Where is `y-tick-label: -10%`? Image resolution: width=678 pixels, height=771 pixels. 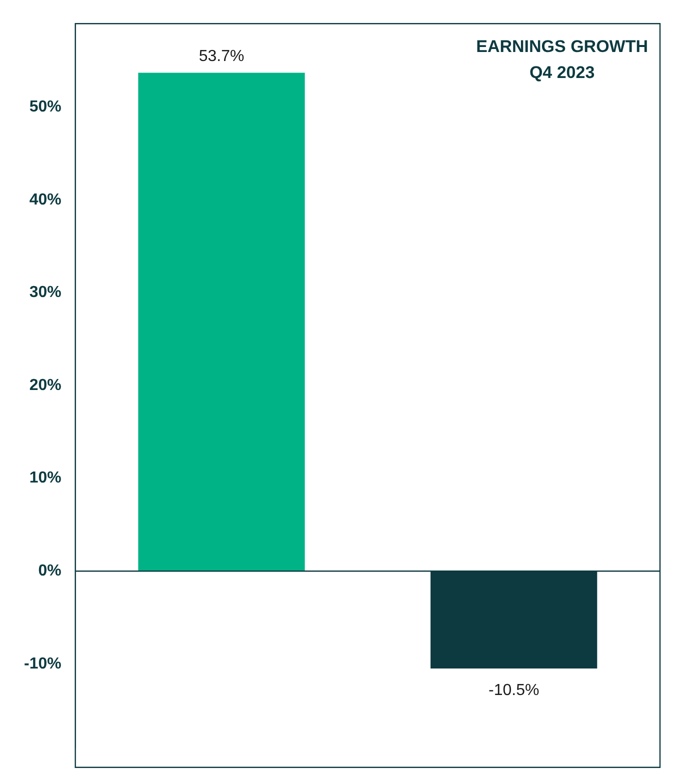
y-tick-label: -10% is located at coordinates (43, 663).